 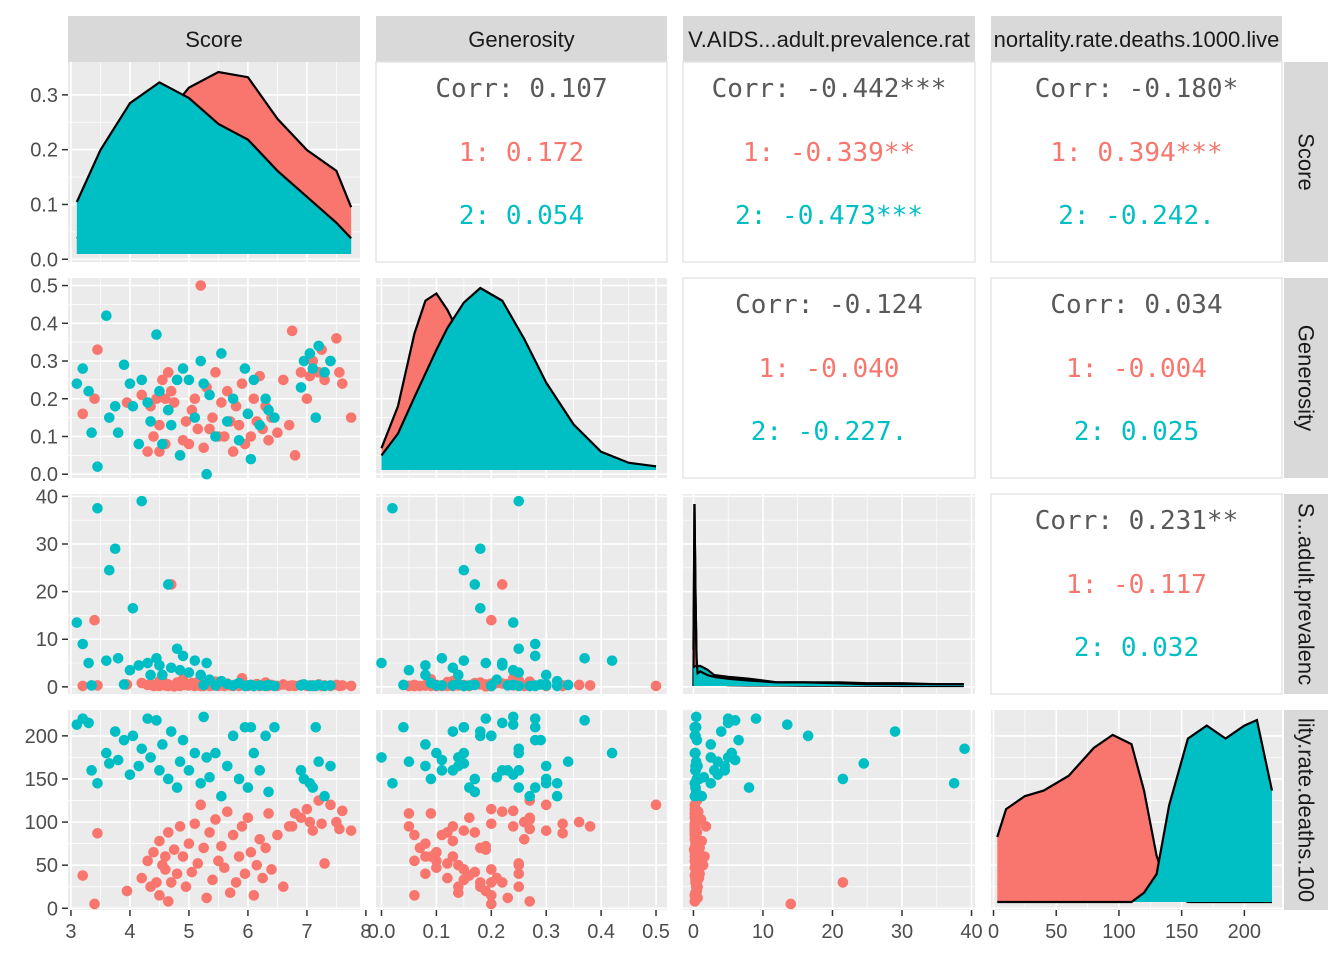 I want to click on tick-label-y: 0.3, so click(x=44, y=96).